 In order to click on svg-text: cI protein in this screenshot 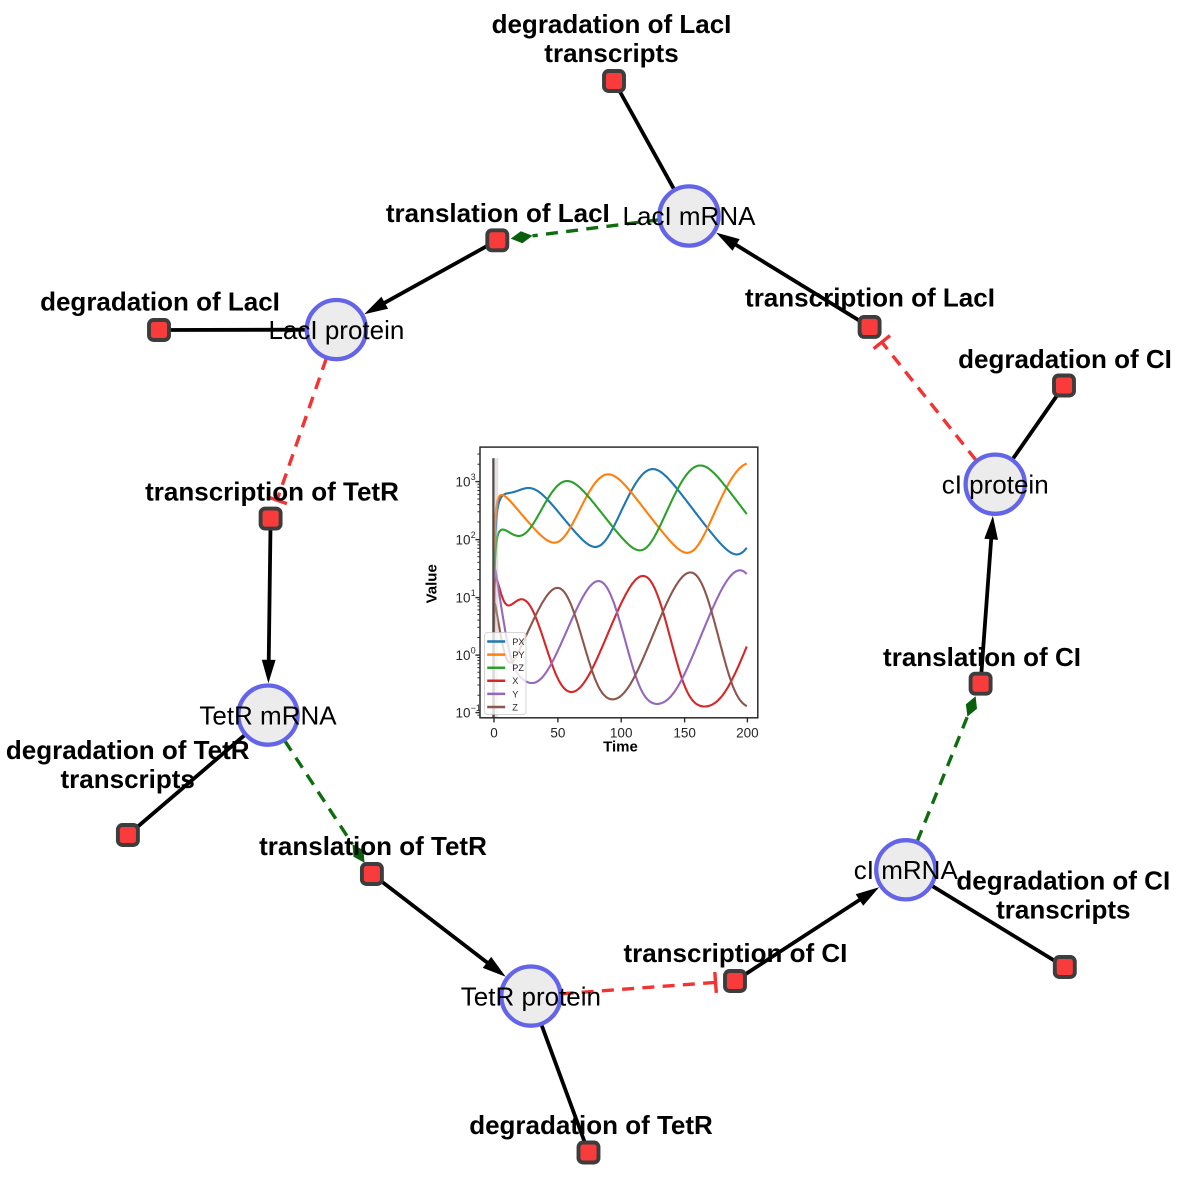, I will do `click(995, 484)`.